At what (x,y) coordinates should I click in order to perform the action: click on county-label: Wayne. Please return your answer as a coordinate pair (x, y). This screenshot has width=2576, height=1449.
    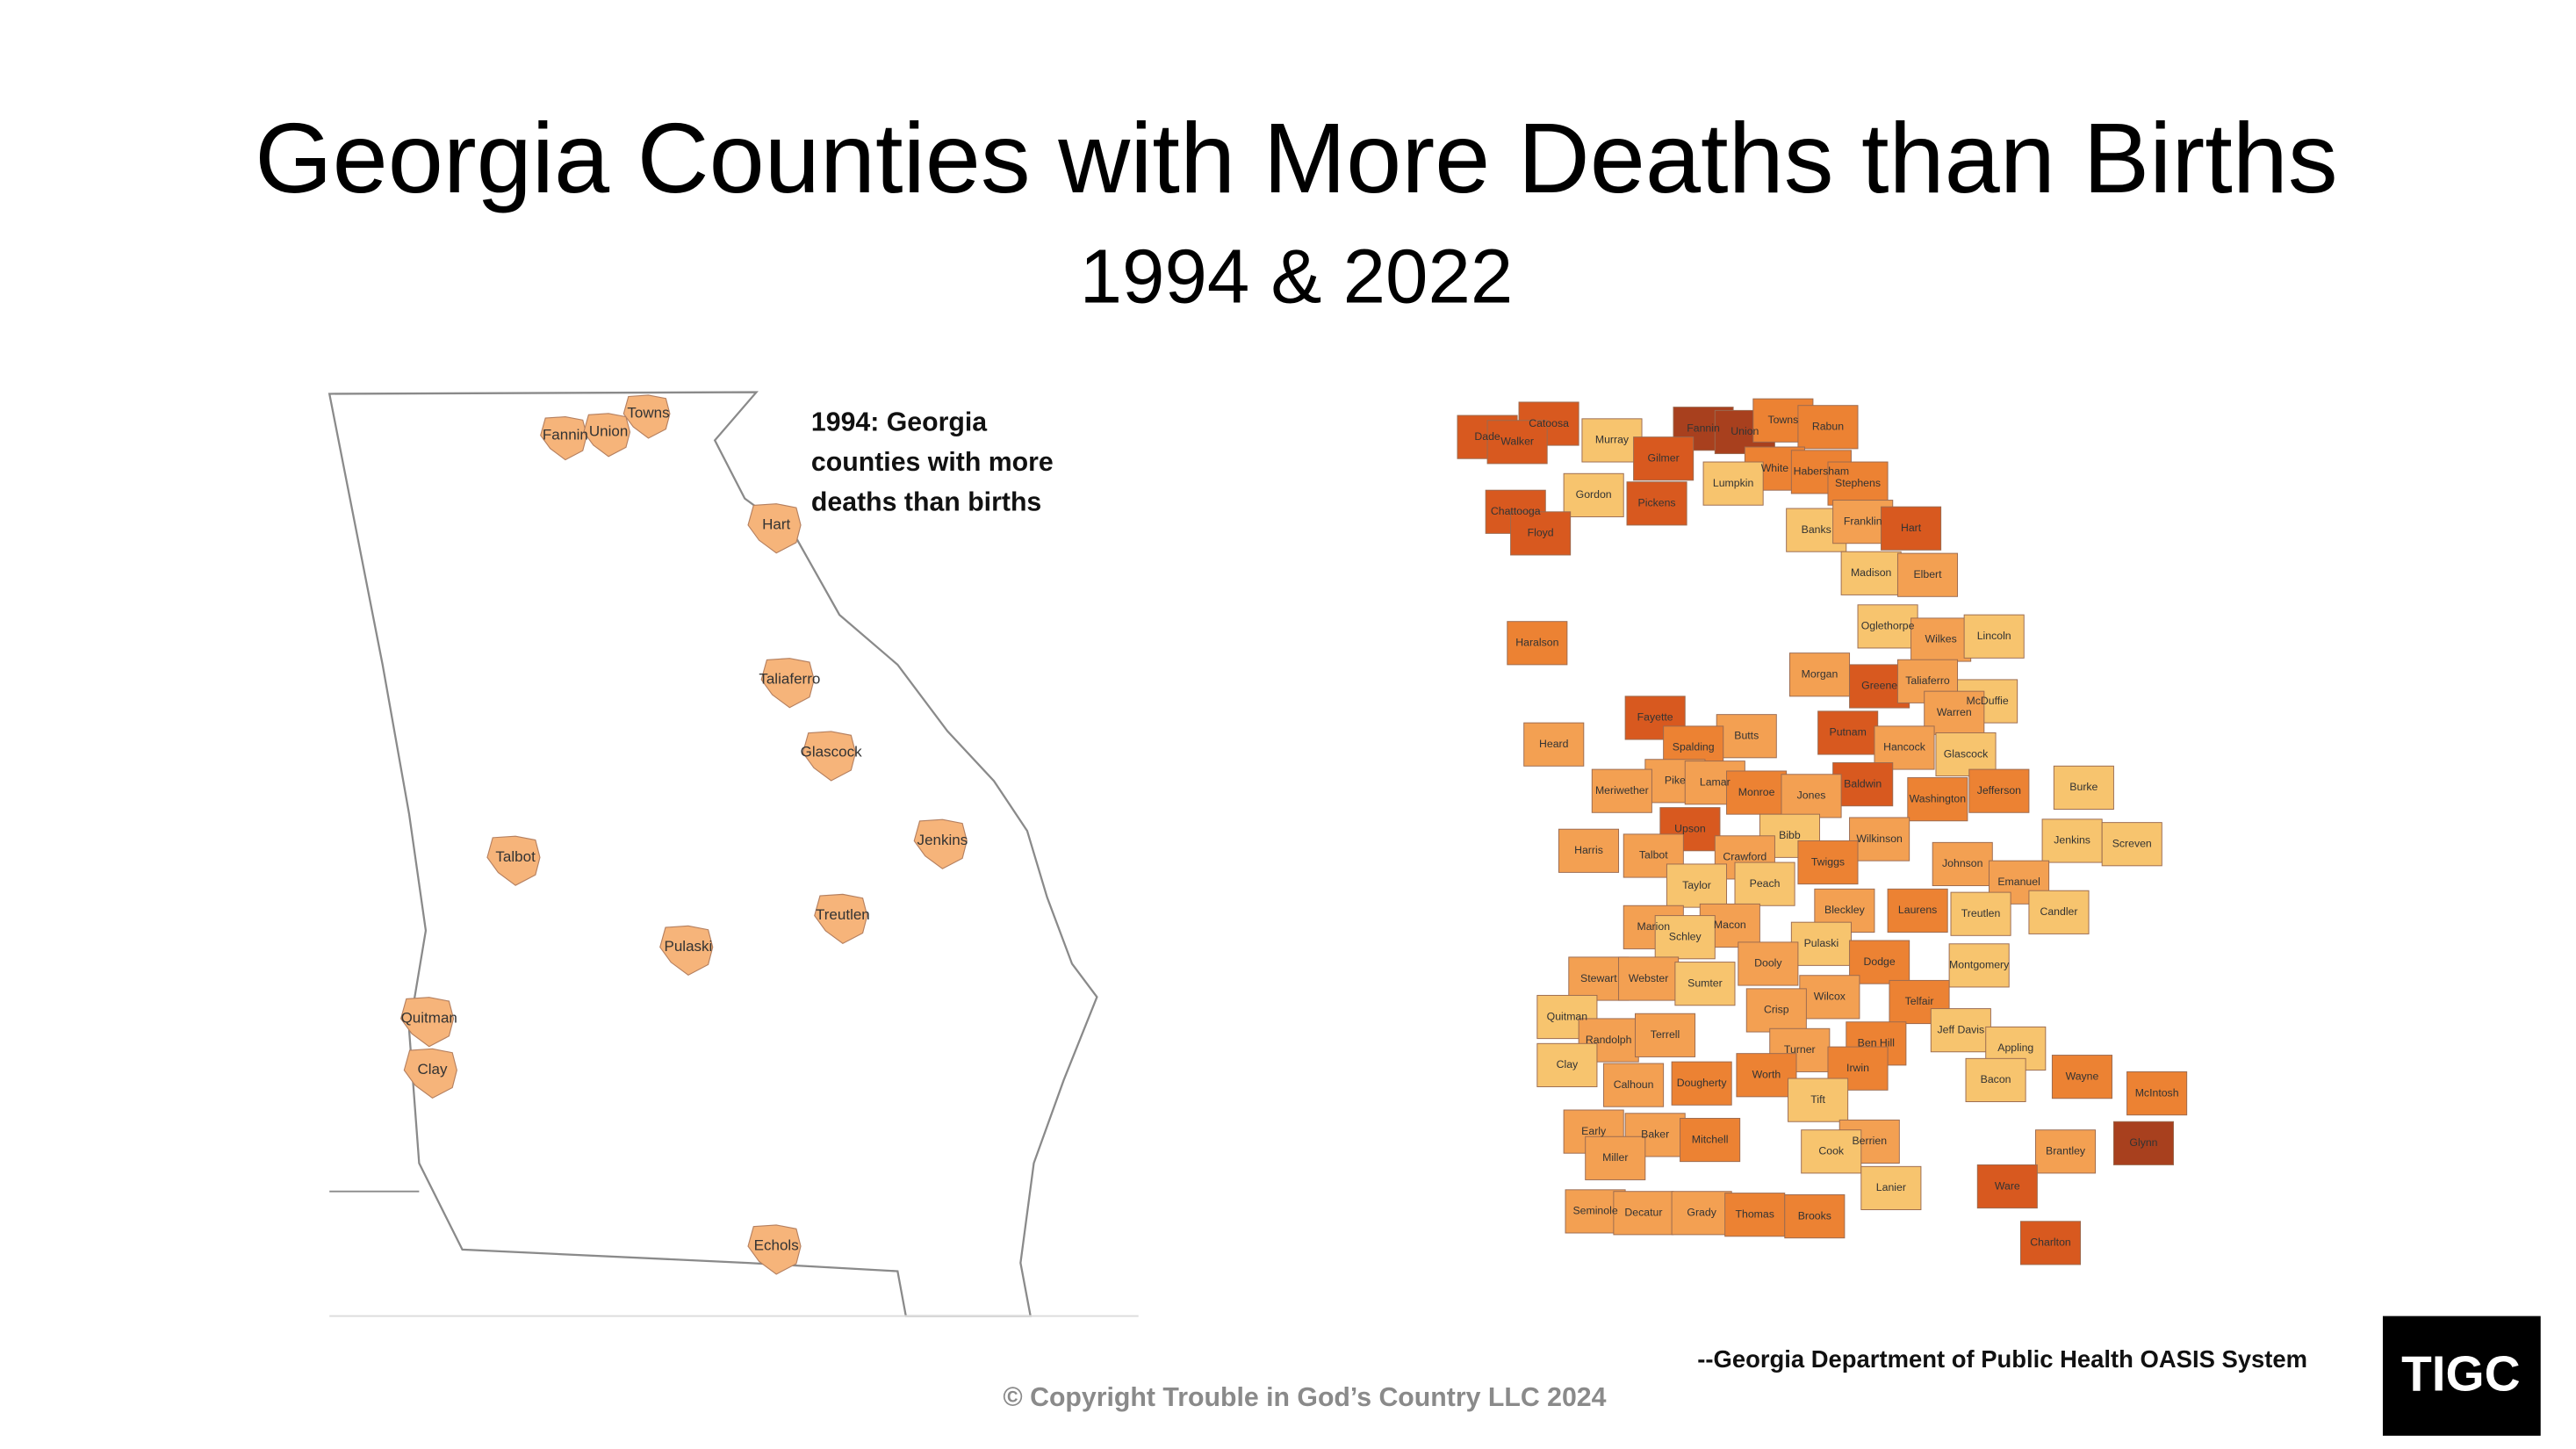
    Looking at the image, I should click on (2082, 1076).